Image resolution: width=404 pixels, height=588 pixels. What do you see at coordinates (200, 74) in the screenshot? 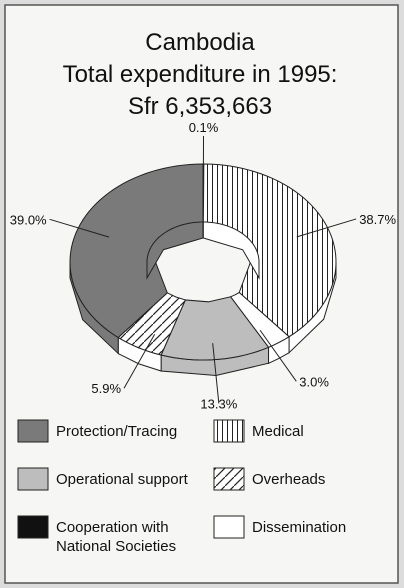
I see `chart-title: Total expenditure in 1995:` at bounding box center [200, 74].